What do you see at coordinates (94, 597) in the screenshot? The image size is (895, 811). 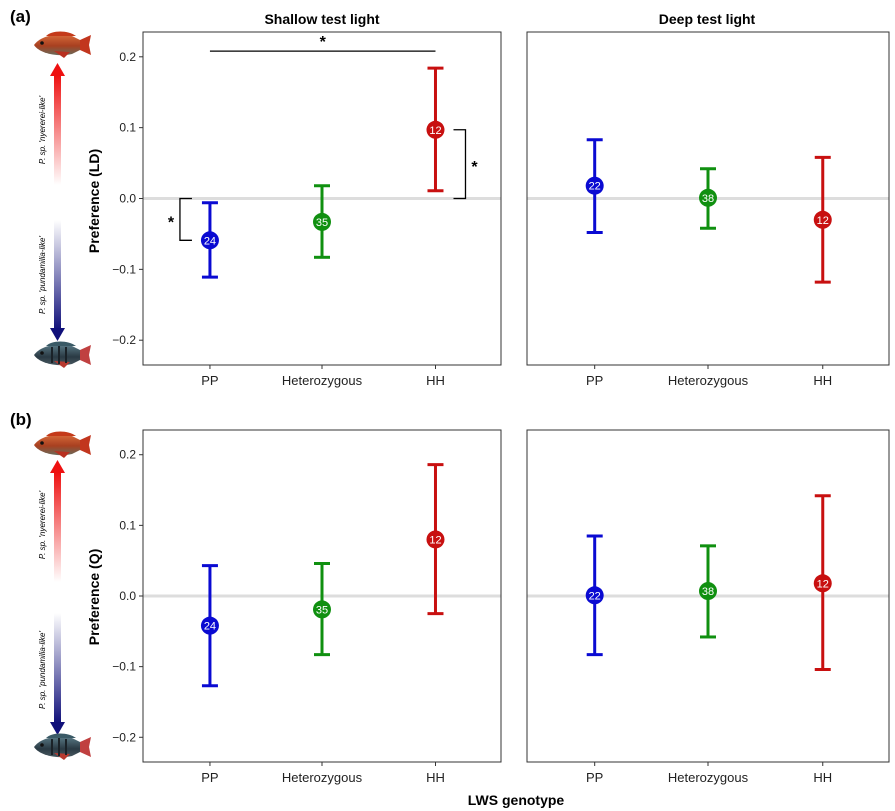 I see `y-axis-title-q: Preference (Q)` at bounding box center [94, 597].